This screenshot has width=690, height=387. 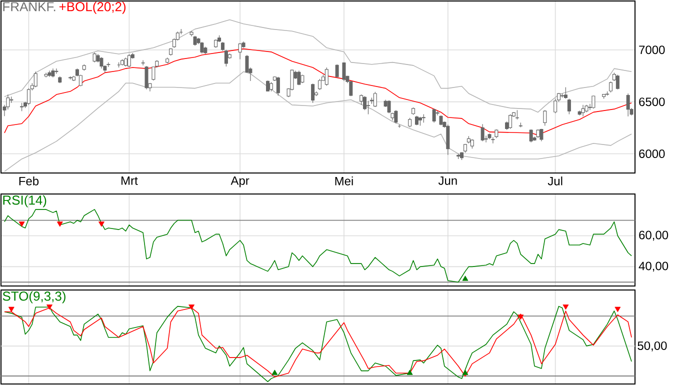 I want to click on text: 50,00, so click(x=652, y=346).